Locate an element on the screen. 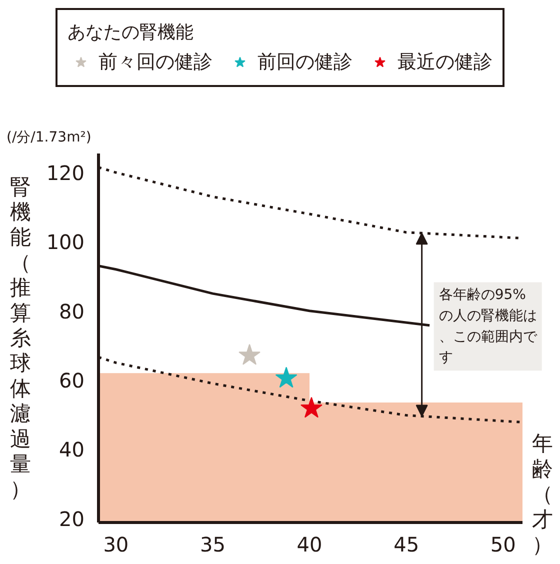 The image size is (560, 564). x-tick-label: 45 is located at coordinates (407, 544).